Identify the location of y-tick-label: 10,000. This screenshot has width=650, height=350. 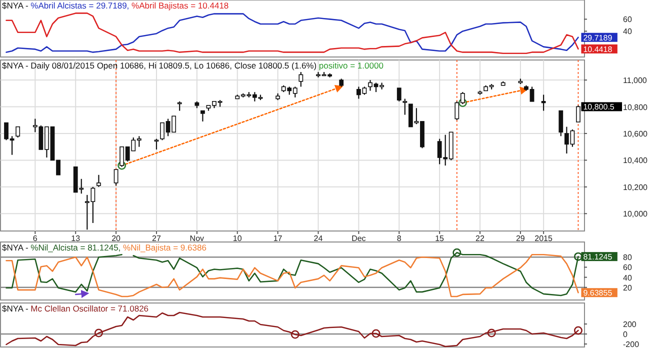
(635, 214).